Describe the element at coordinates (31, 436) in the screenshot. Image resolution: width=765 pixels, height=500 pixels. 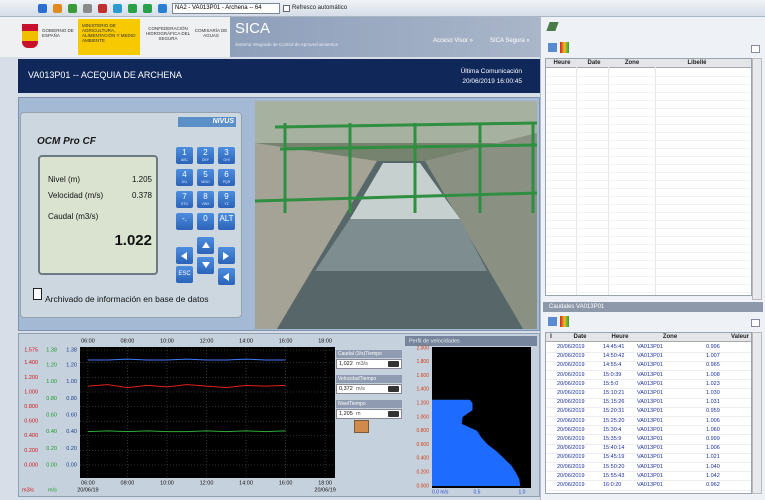
I see `y-tick-label: 0.400` at that location.